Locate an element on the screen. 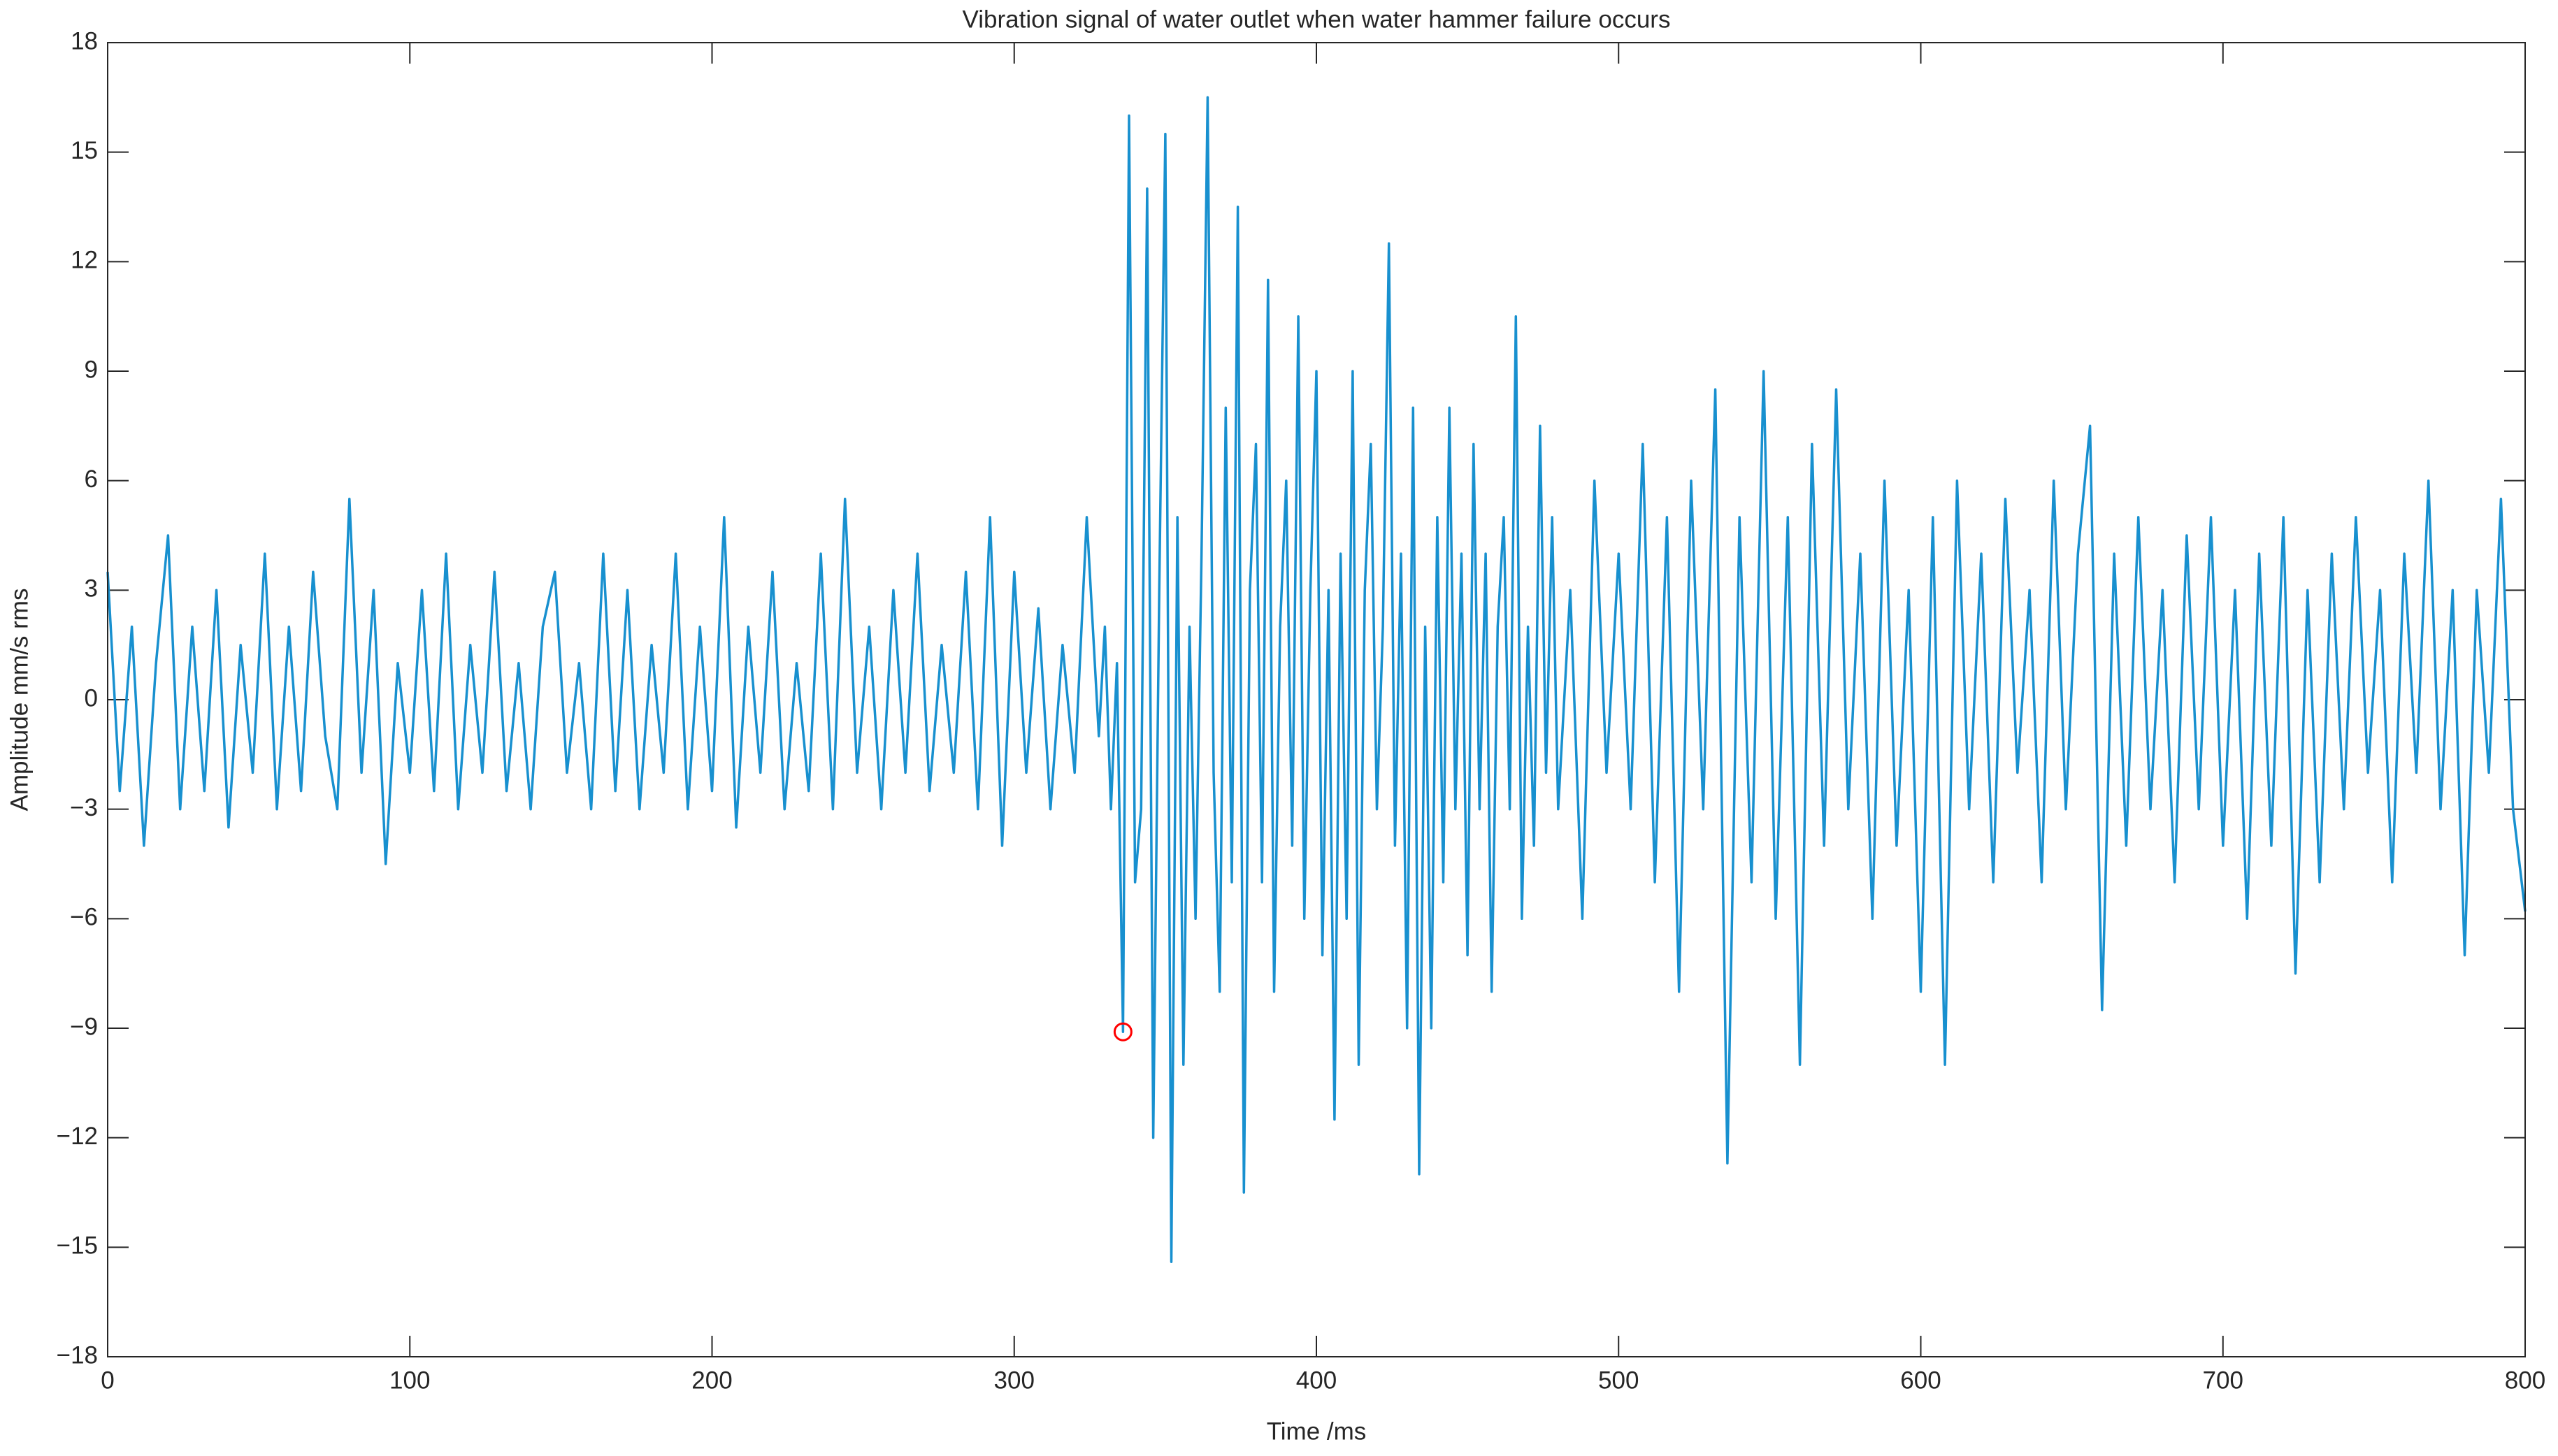  y-tick-label: −6 is located at coordinates (84, 918).